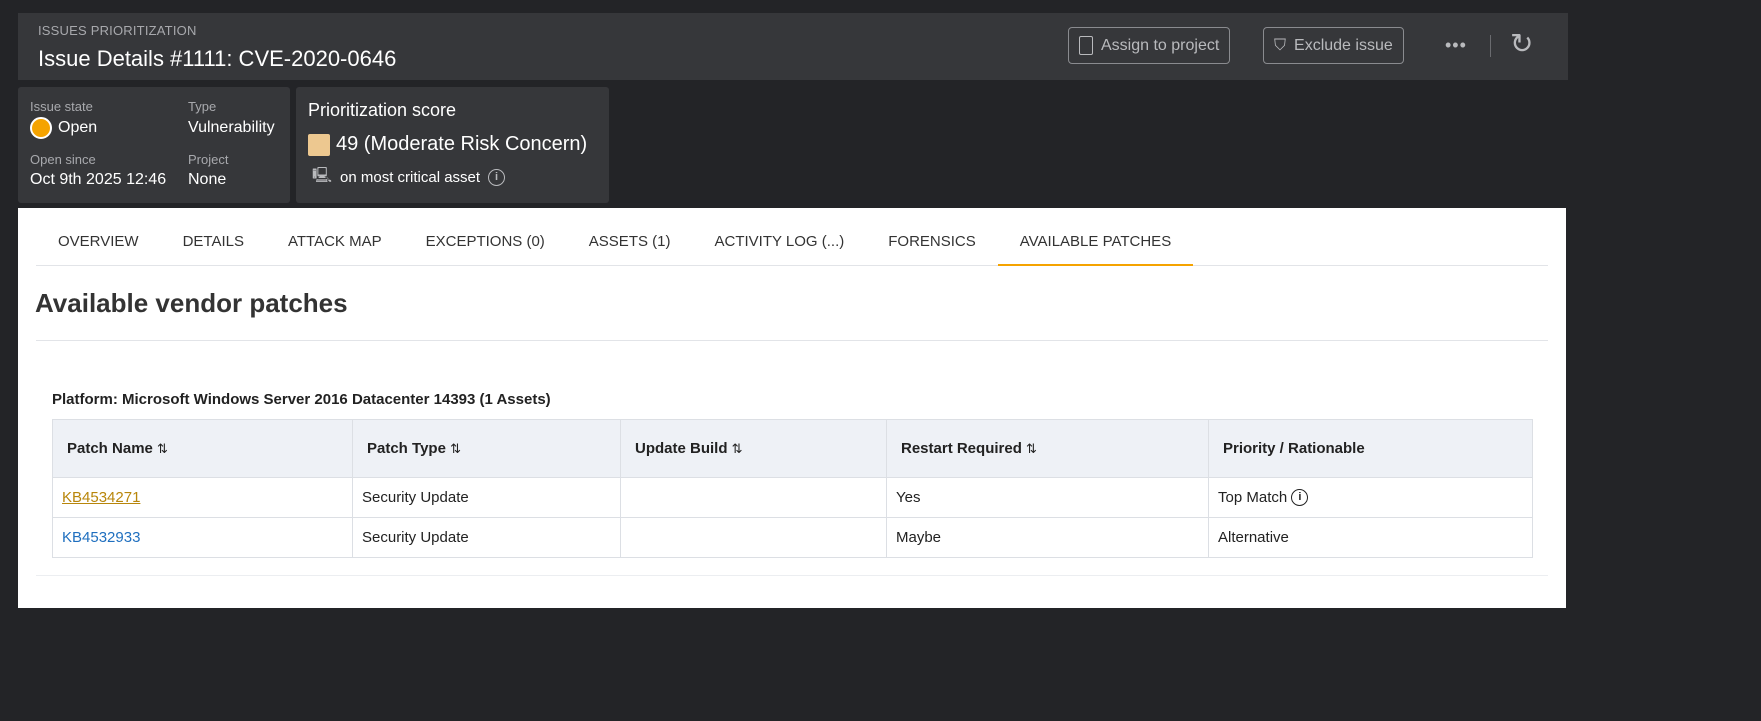 This screenshot has height=721, width=1761. I want to click on col-label: Patch Type, so click(406, 448).